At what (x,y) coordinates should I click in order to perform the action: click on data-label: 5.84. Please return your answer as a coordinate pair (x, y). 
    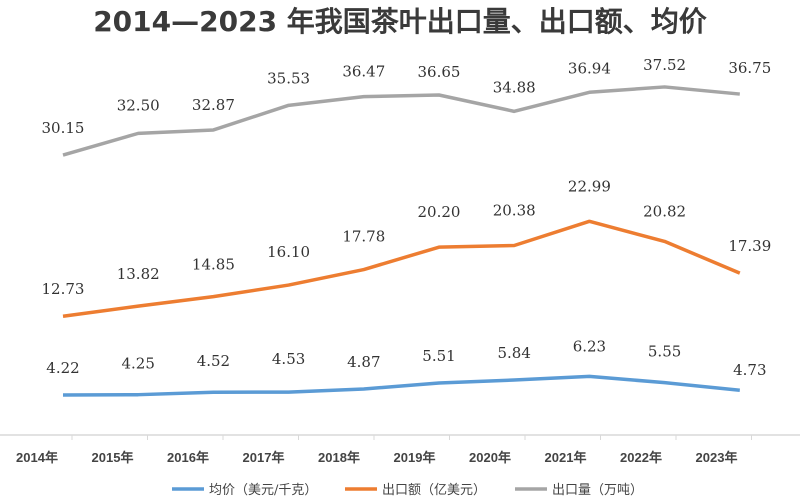
    Looking at the image, I should click on (513, 353).